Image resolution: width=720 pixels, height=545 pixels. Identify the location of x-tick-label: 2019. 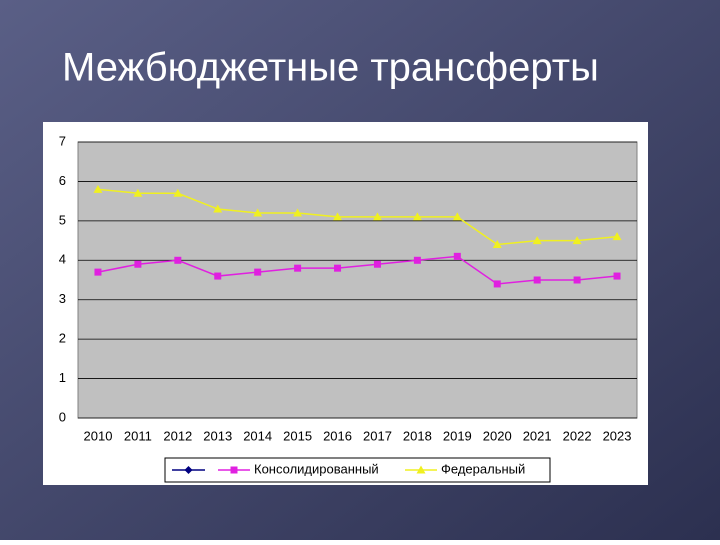
(457, 435).